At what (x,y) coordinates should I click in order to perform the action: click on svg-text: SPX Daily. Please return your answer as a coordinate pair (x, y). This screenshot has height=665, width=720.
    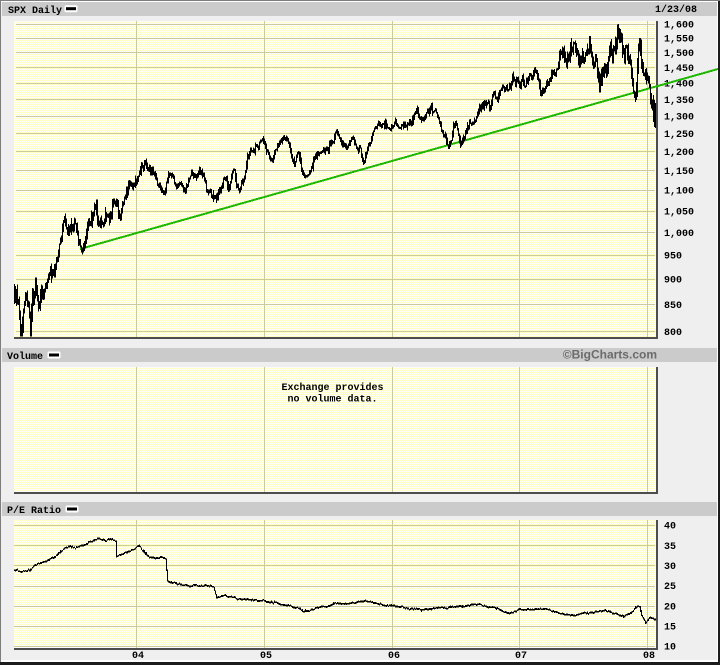
    Looking at the image, I should click on (35, 11).